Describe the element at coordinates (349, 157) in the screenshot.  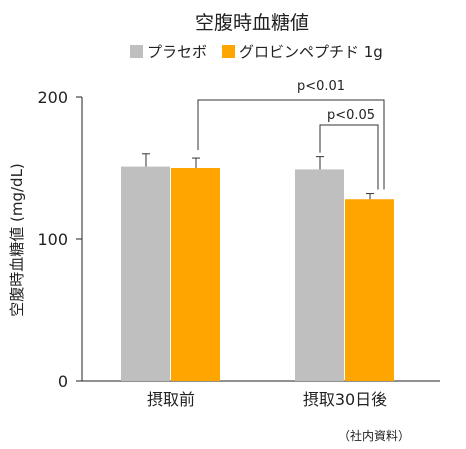
I see `bracket-p005` at that location.